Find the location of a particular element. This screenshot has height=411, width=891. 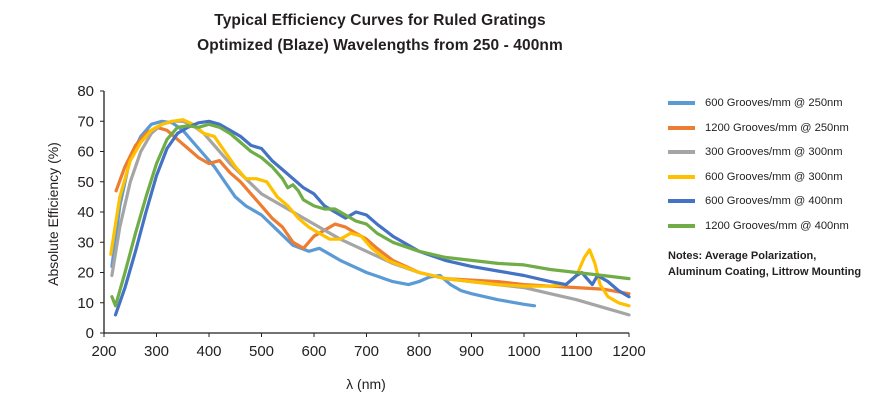

legend-item: 600 Grooves/mm @ 400nm is located at coordinates (778, 206).